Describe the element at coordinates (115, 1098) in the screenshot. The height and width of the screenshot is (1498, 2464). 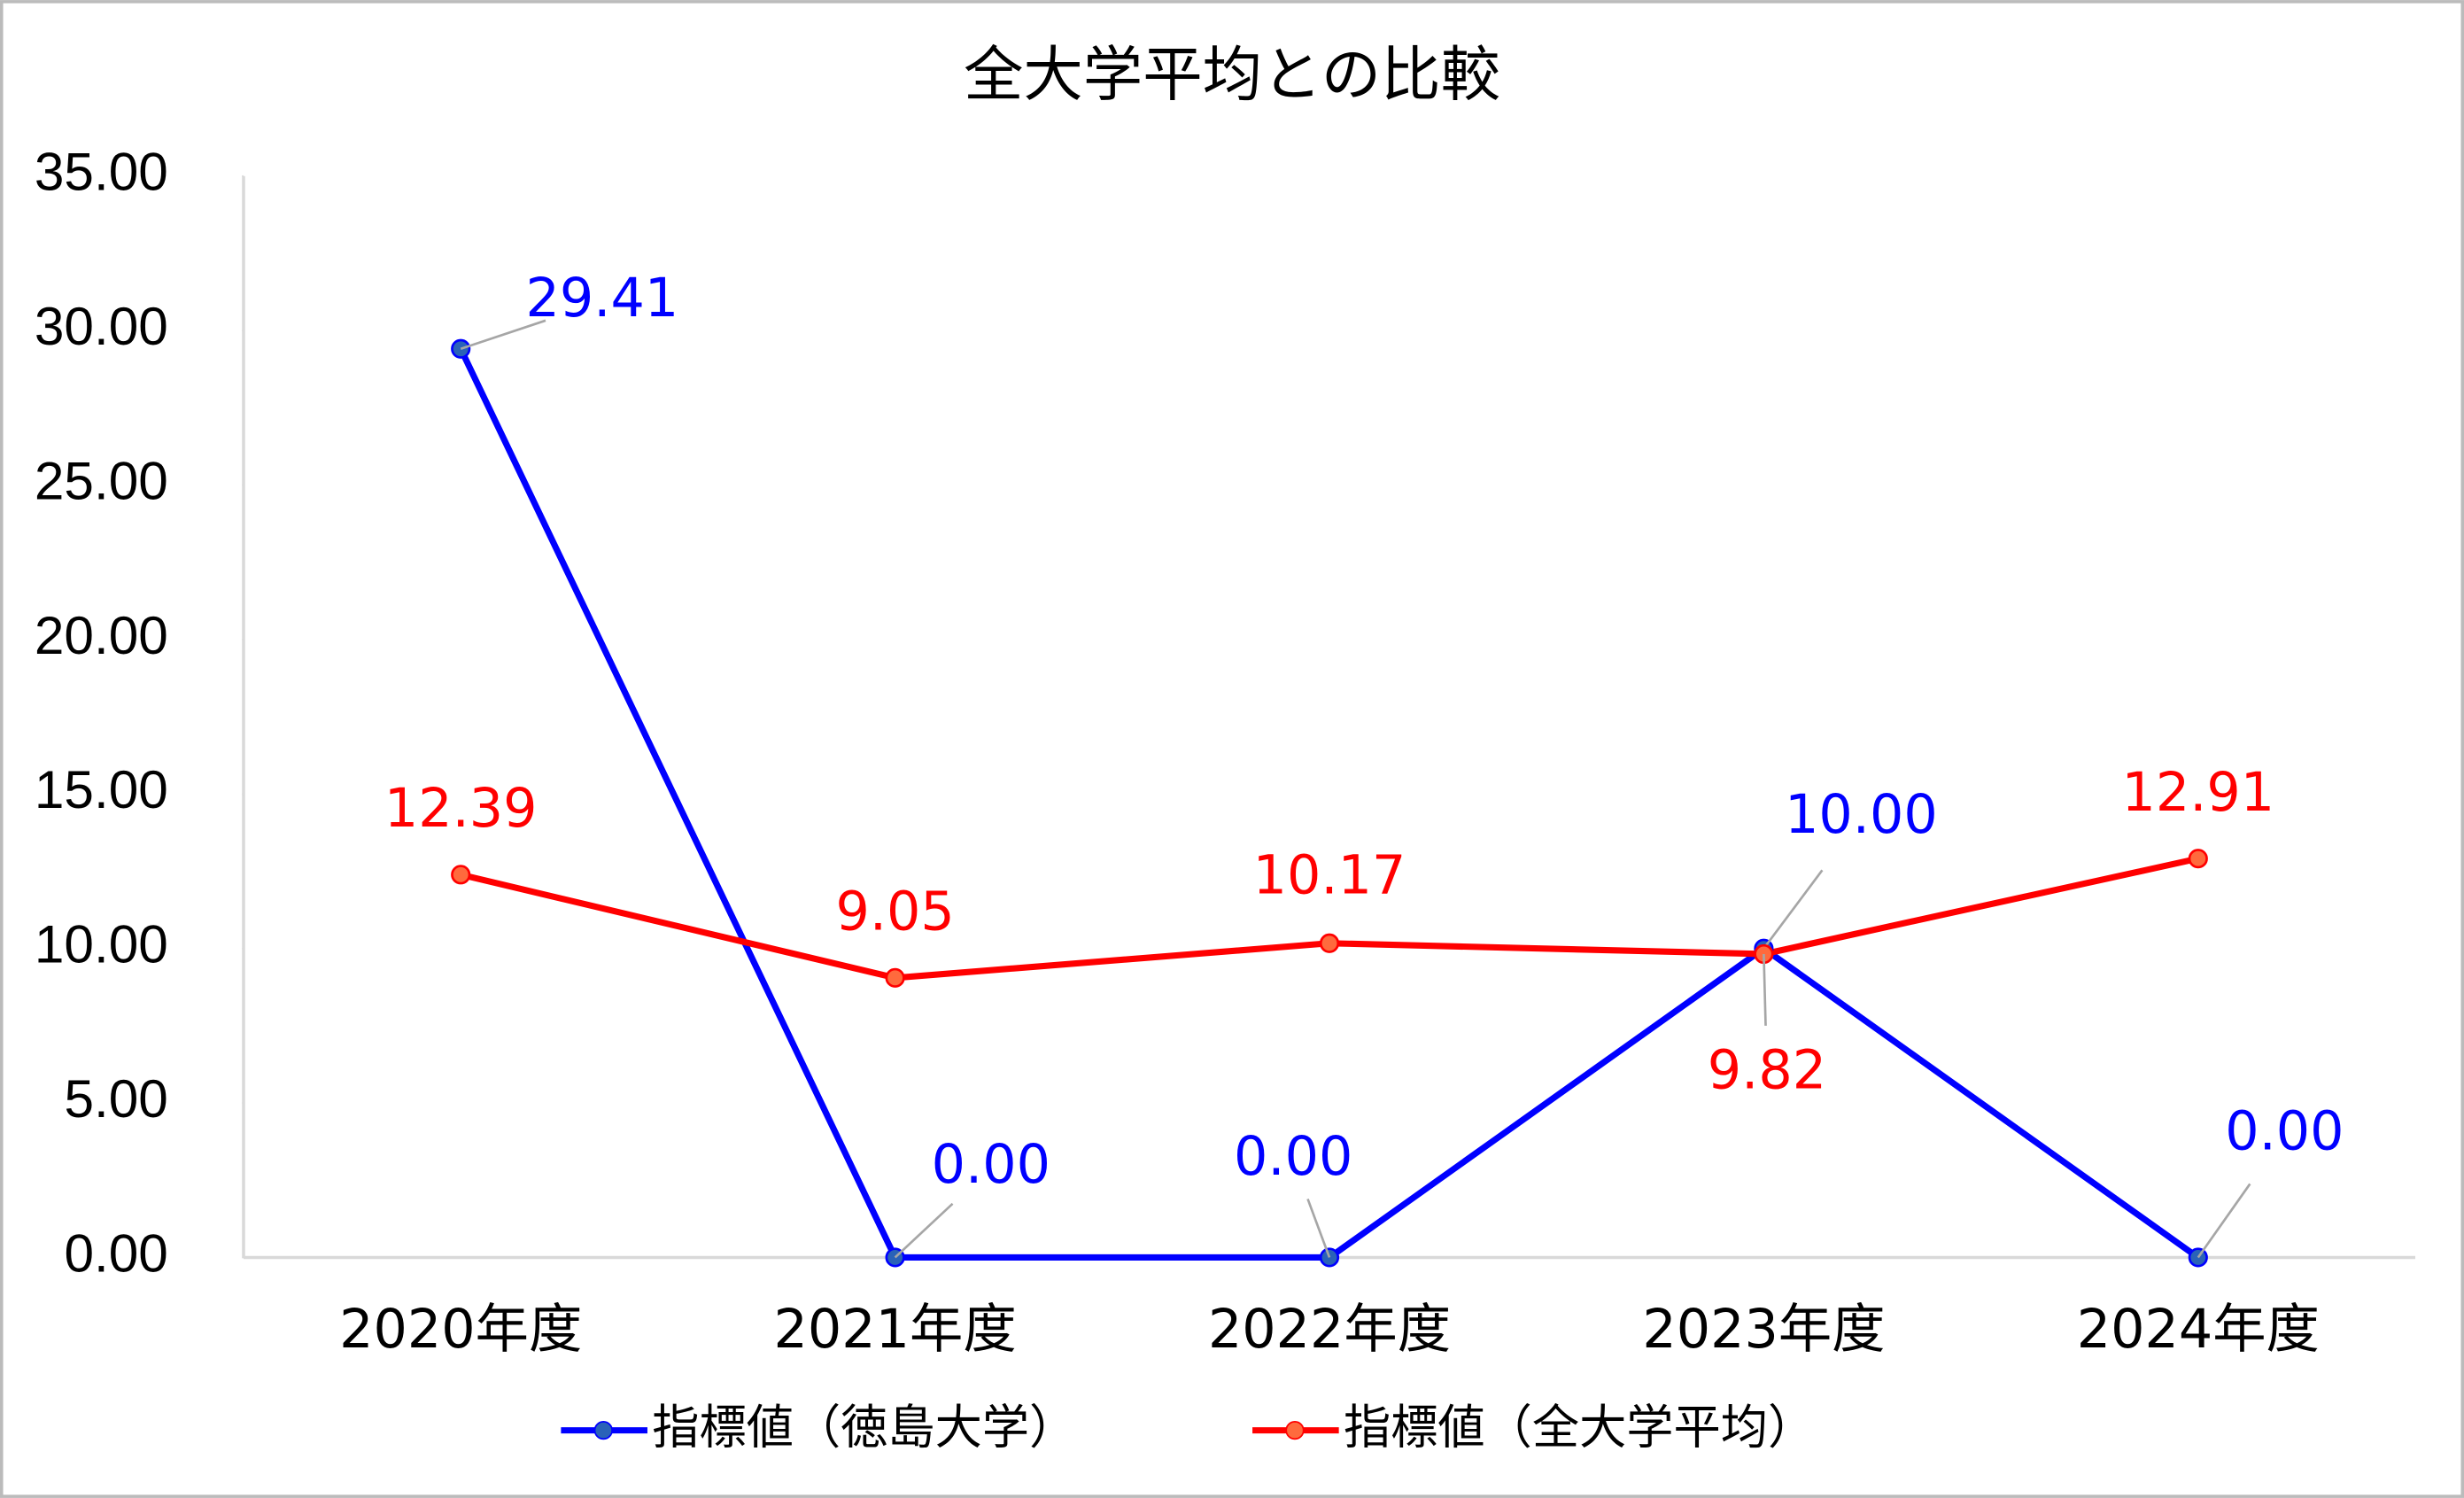
I see `y-tick-label: 5.00` at that location.